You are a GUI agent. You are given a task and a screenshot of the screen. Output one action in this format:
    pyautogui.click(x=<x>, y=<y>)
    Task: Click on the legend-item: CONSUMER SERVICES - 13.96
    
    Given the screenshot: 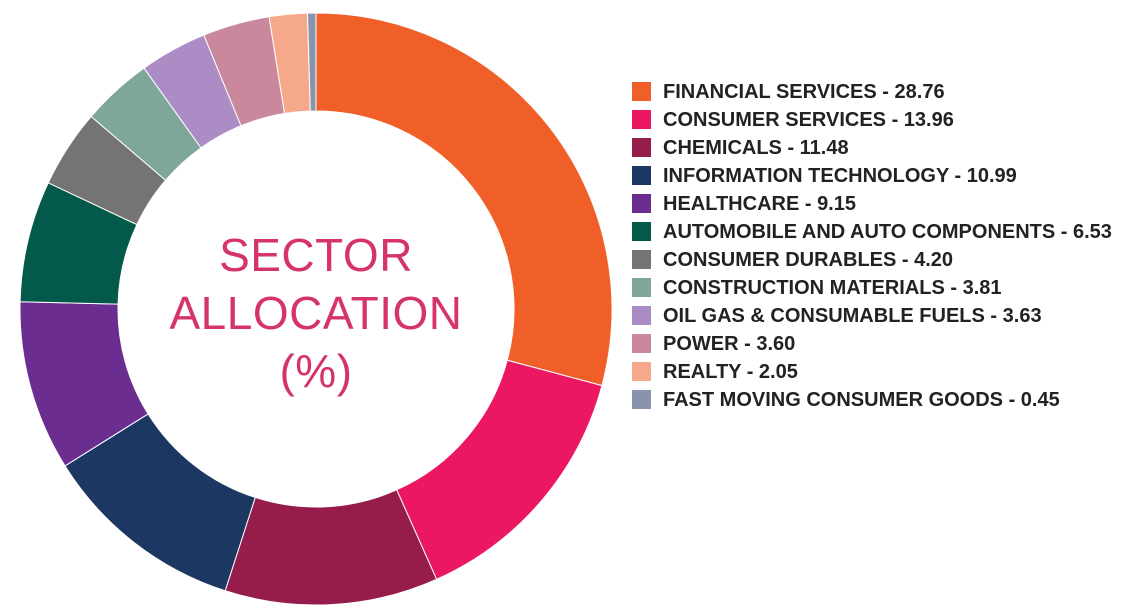 What is the action you would take?
    pyautogui.click(x=872, y=120)
    